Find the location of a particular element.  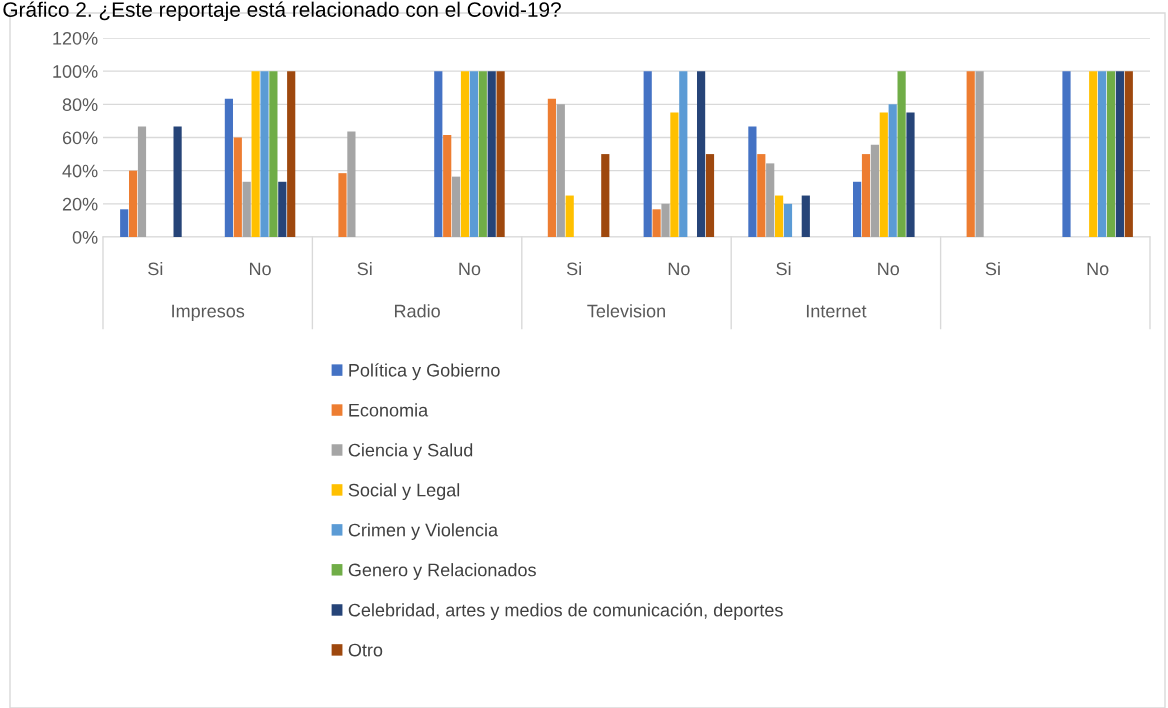

text: Internet is located at coordinates (836, 311).